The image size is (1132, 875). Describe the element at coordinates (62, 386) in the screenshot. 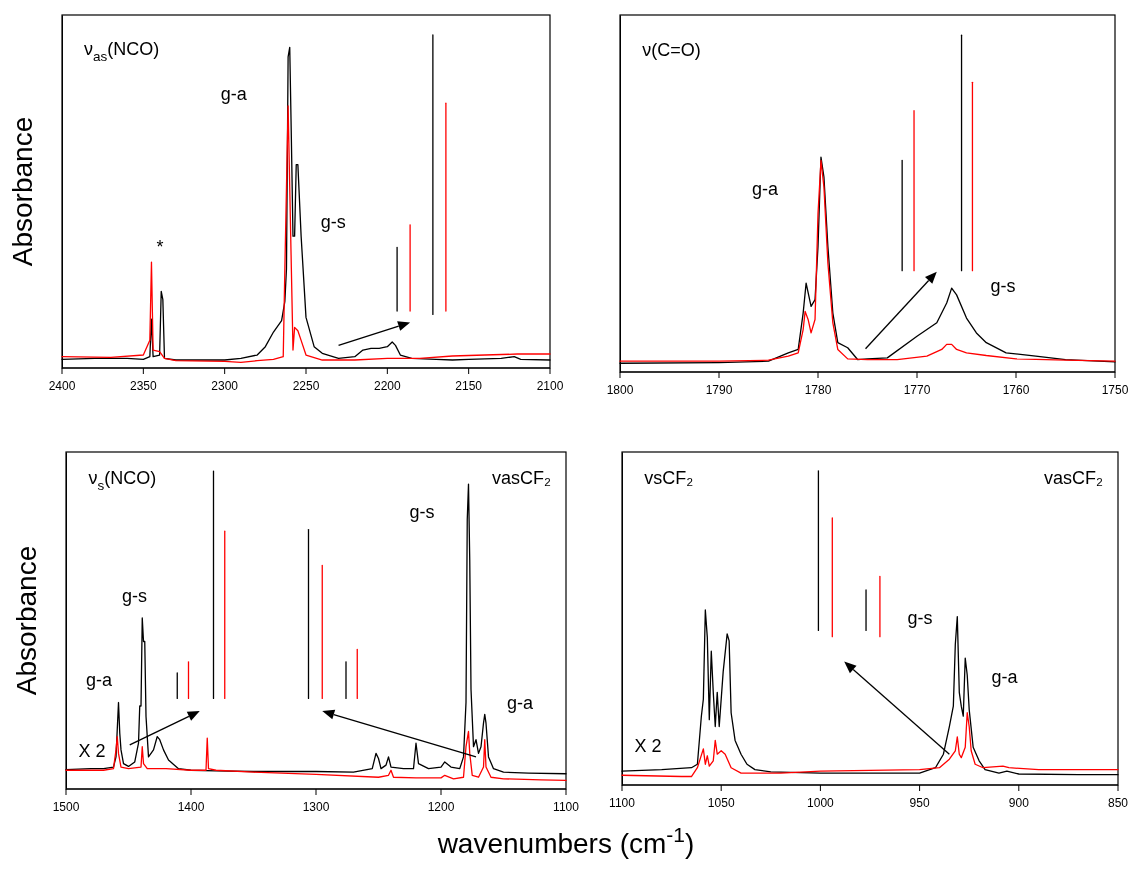

I see `x-tick-label: 2400` at that location.